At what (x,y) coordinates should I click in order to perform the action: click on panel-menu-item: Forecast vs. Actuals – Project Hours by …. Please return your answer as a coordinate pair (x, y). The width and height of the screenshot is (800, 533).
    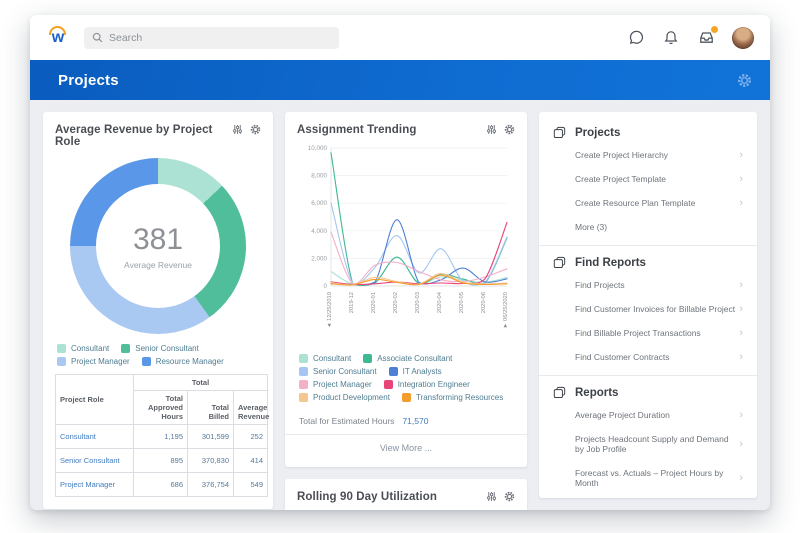
    Looking at the image, I should click on (648, 478).